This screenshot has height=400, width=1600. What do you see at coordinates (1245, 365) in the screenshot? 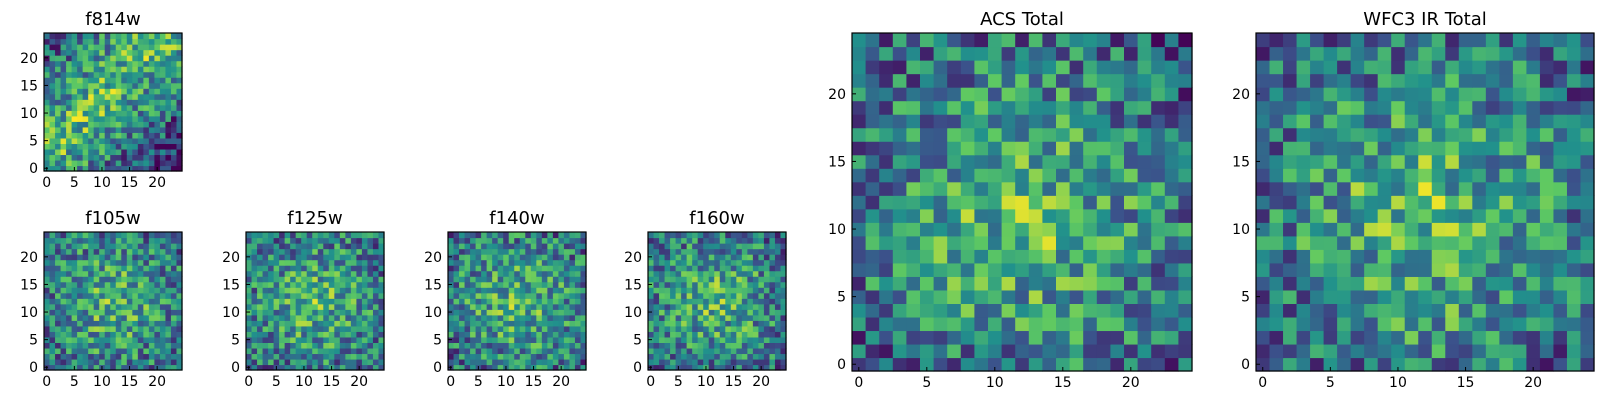
I see `y-tick-label: 0` at bounding box center [1245, 365].